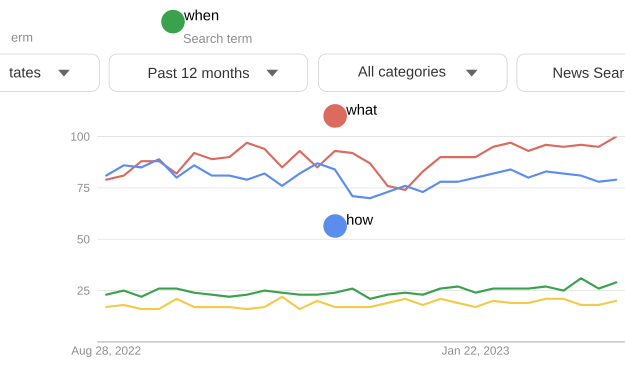 The image size is (625, 368). I want to click on y-tick-label: 100, so click(80, 136).